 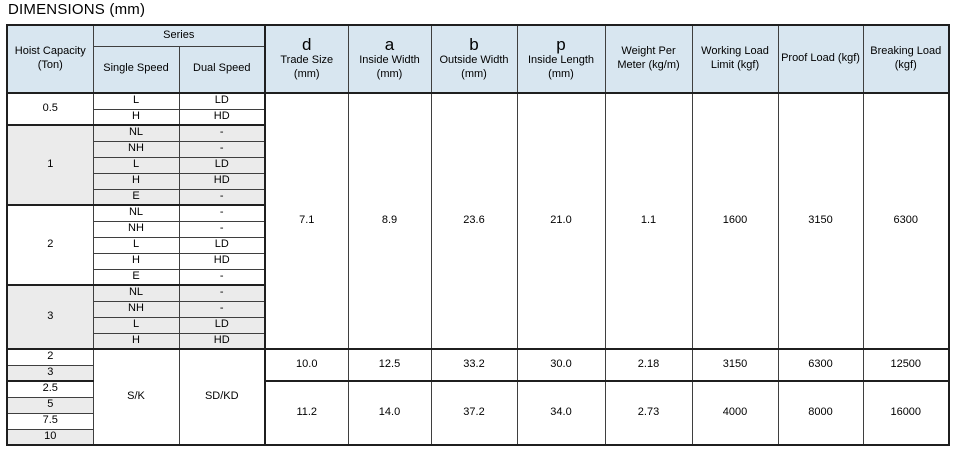 What do you see at coordinates (820, 59) in the screenshot?
I see `col-header-proof-load: Proof Load (kgf)` at bounding box center [820, 59].